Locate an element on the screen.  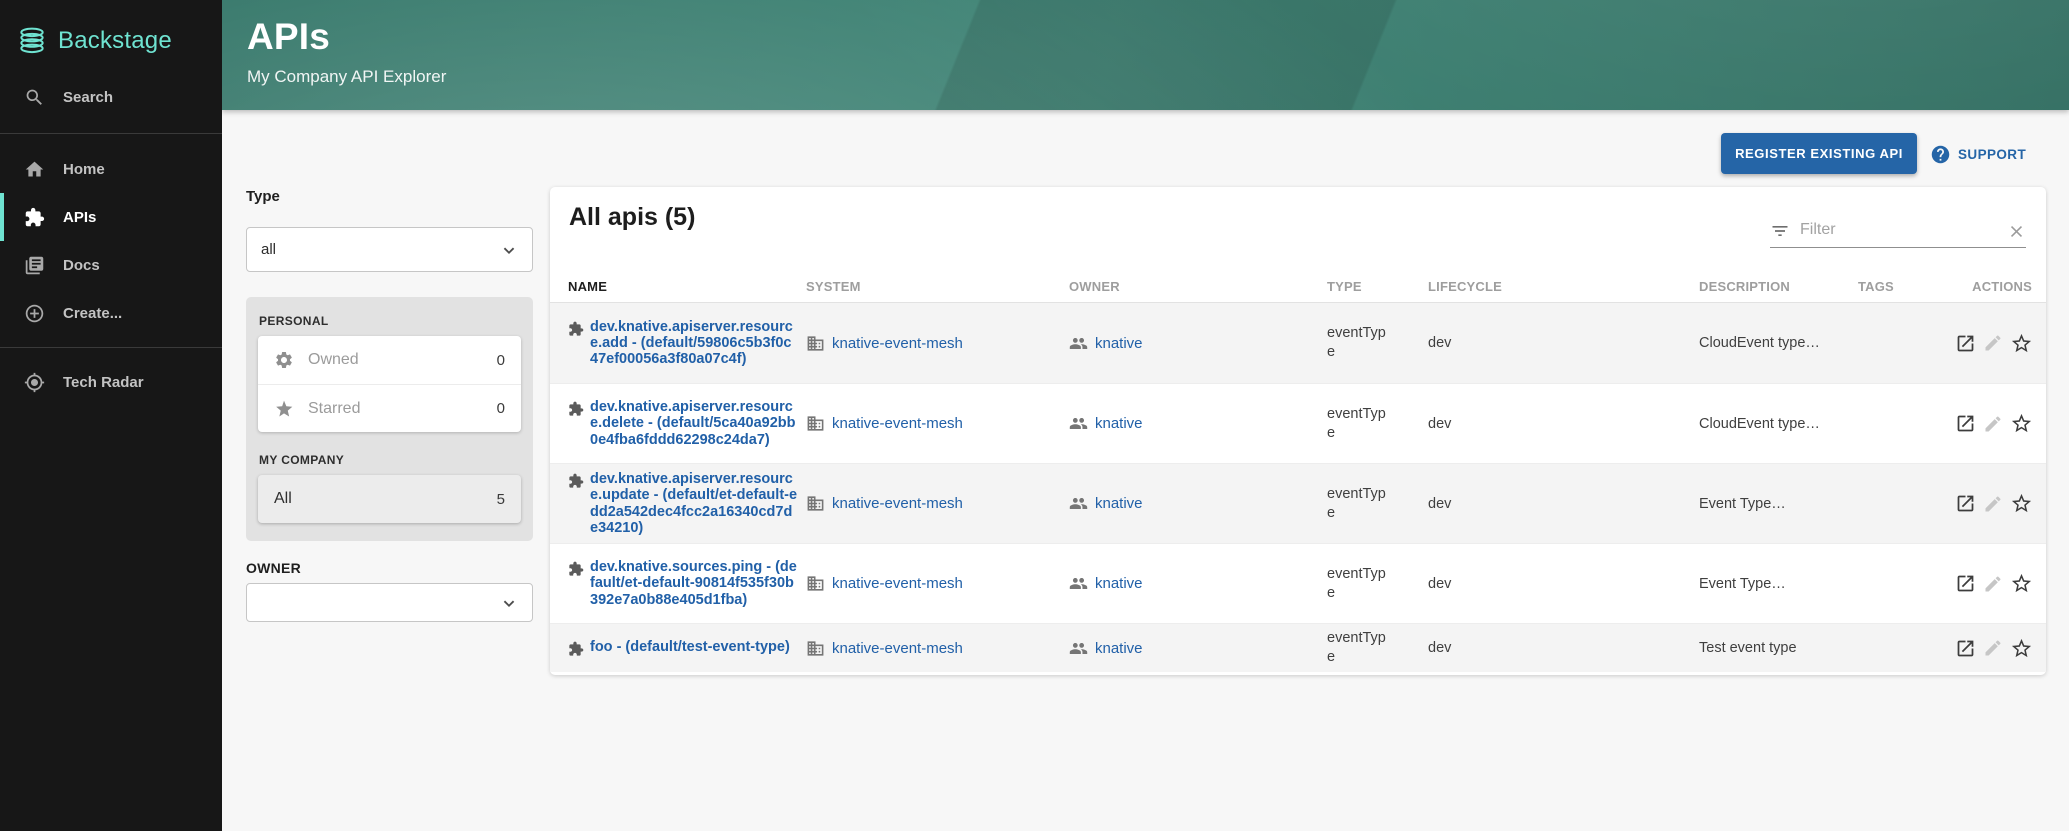
owner-filter-select is located at coordinates (389, 602).